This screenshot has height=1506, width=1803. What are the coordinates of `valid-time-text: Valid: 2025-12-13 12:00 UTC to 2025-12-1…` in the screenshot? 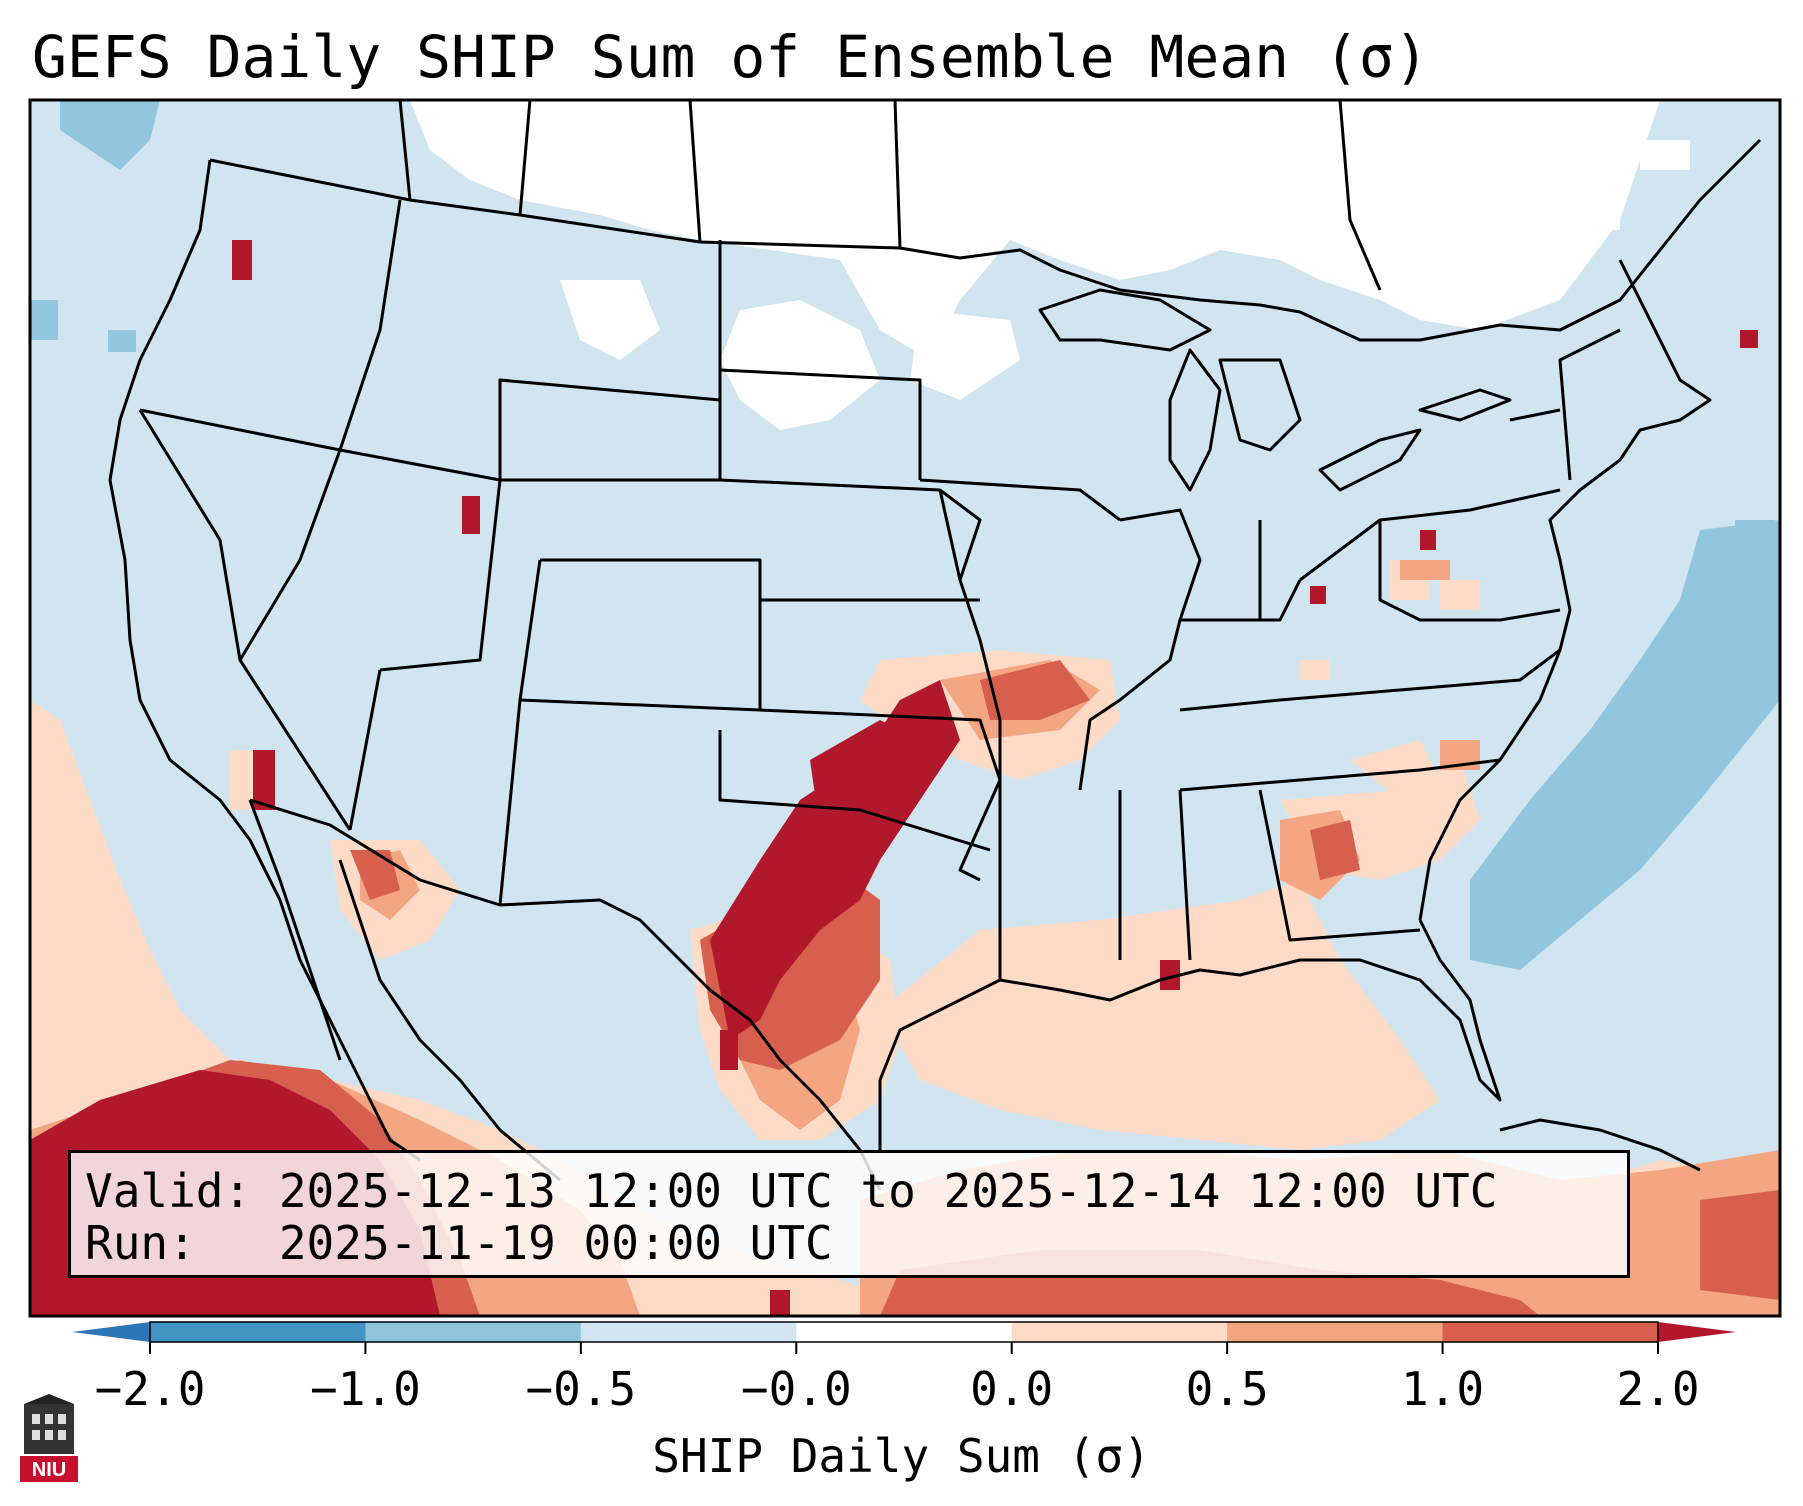 It's located at (791, 1191).